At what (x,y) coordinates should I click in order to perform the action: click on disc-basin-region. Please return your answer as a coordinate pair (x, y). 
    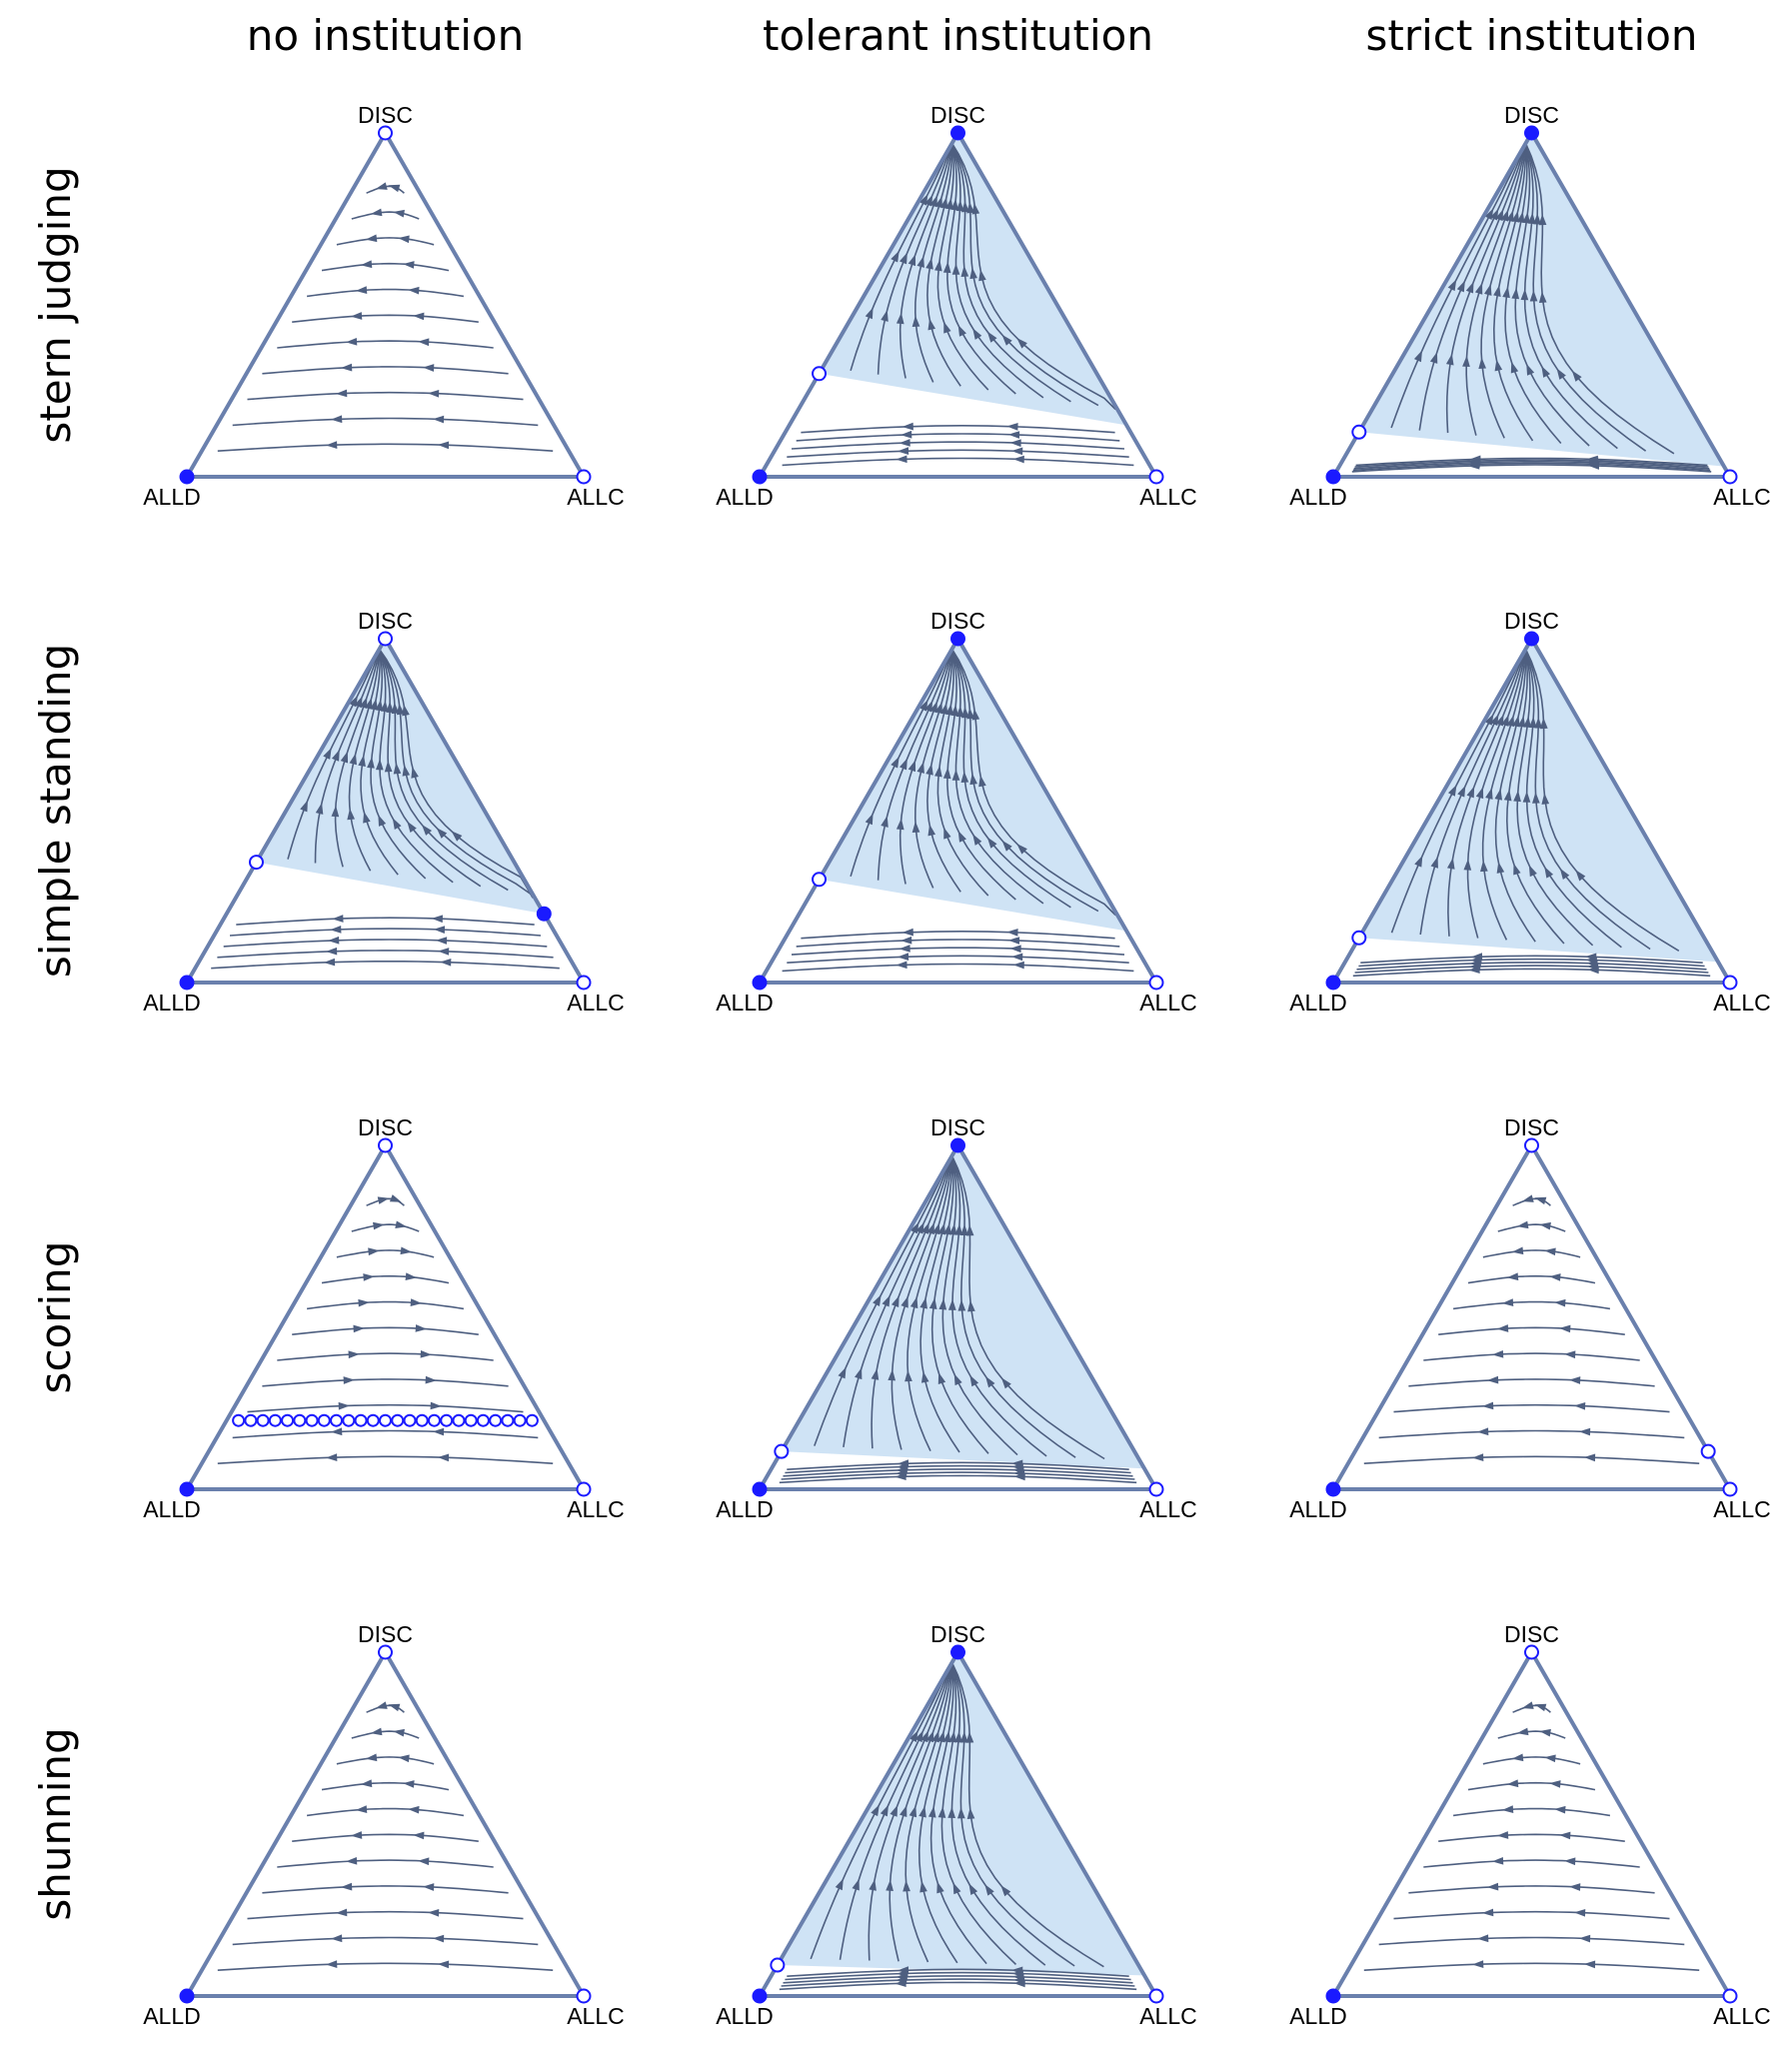
    Looking at the image, I should click on (973, 279).